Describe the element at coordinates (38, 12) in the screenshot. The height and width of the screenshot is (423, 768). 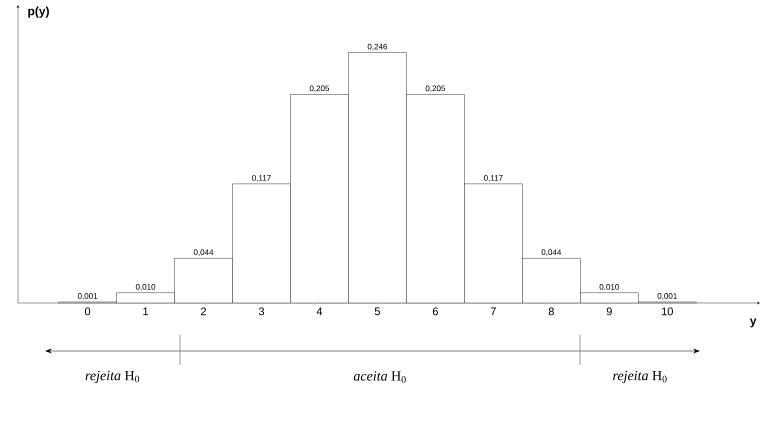
I see `y-axis-title: p(y)` at that location.